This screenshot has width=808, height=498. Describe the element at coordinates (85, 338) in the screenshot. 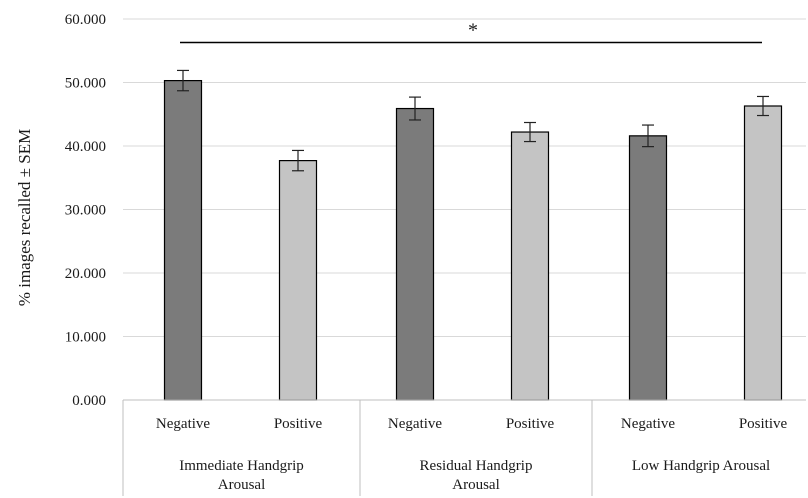

I see `y-tick-label: 10.000` at that location.